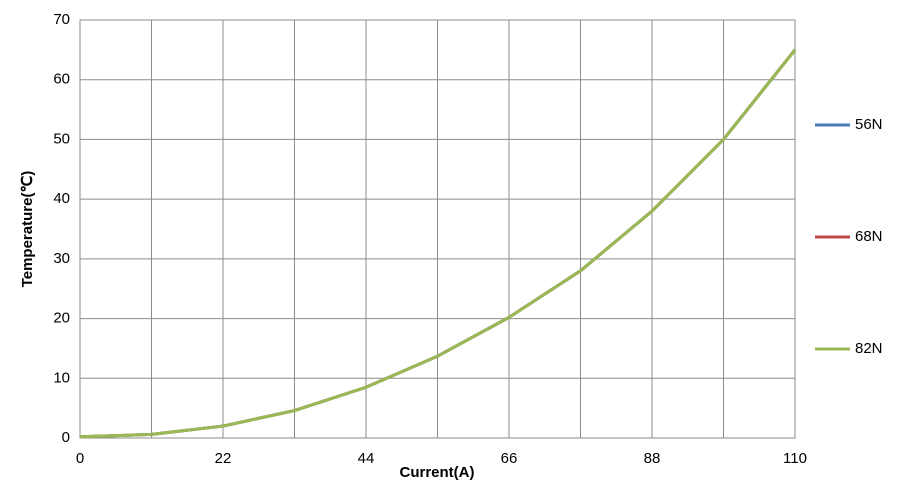  What do you see at coordinates (61, 198) in the screenshot?
I see `y-tick-label: 40` at bounding box center [61, 198].